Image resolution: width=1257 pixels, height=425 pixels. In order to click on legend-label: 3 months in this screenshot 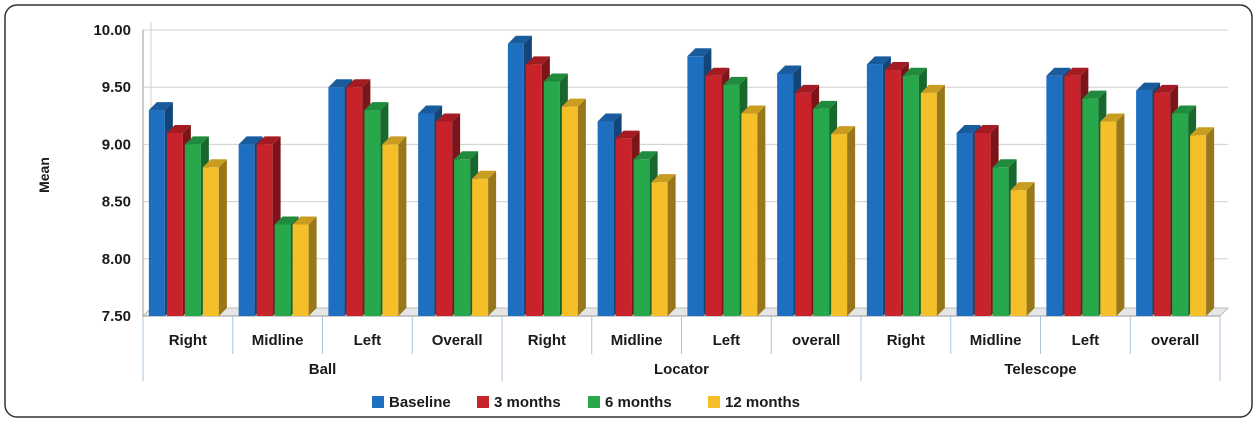, I will do `click(527, 402)`.